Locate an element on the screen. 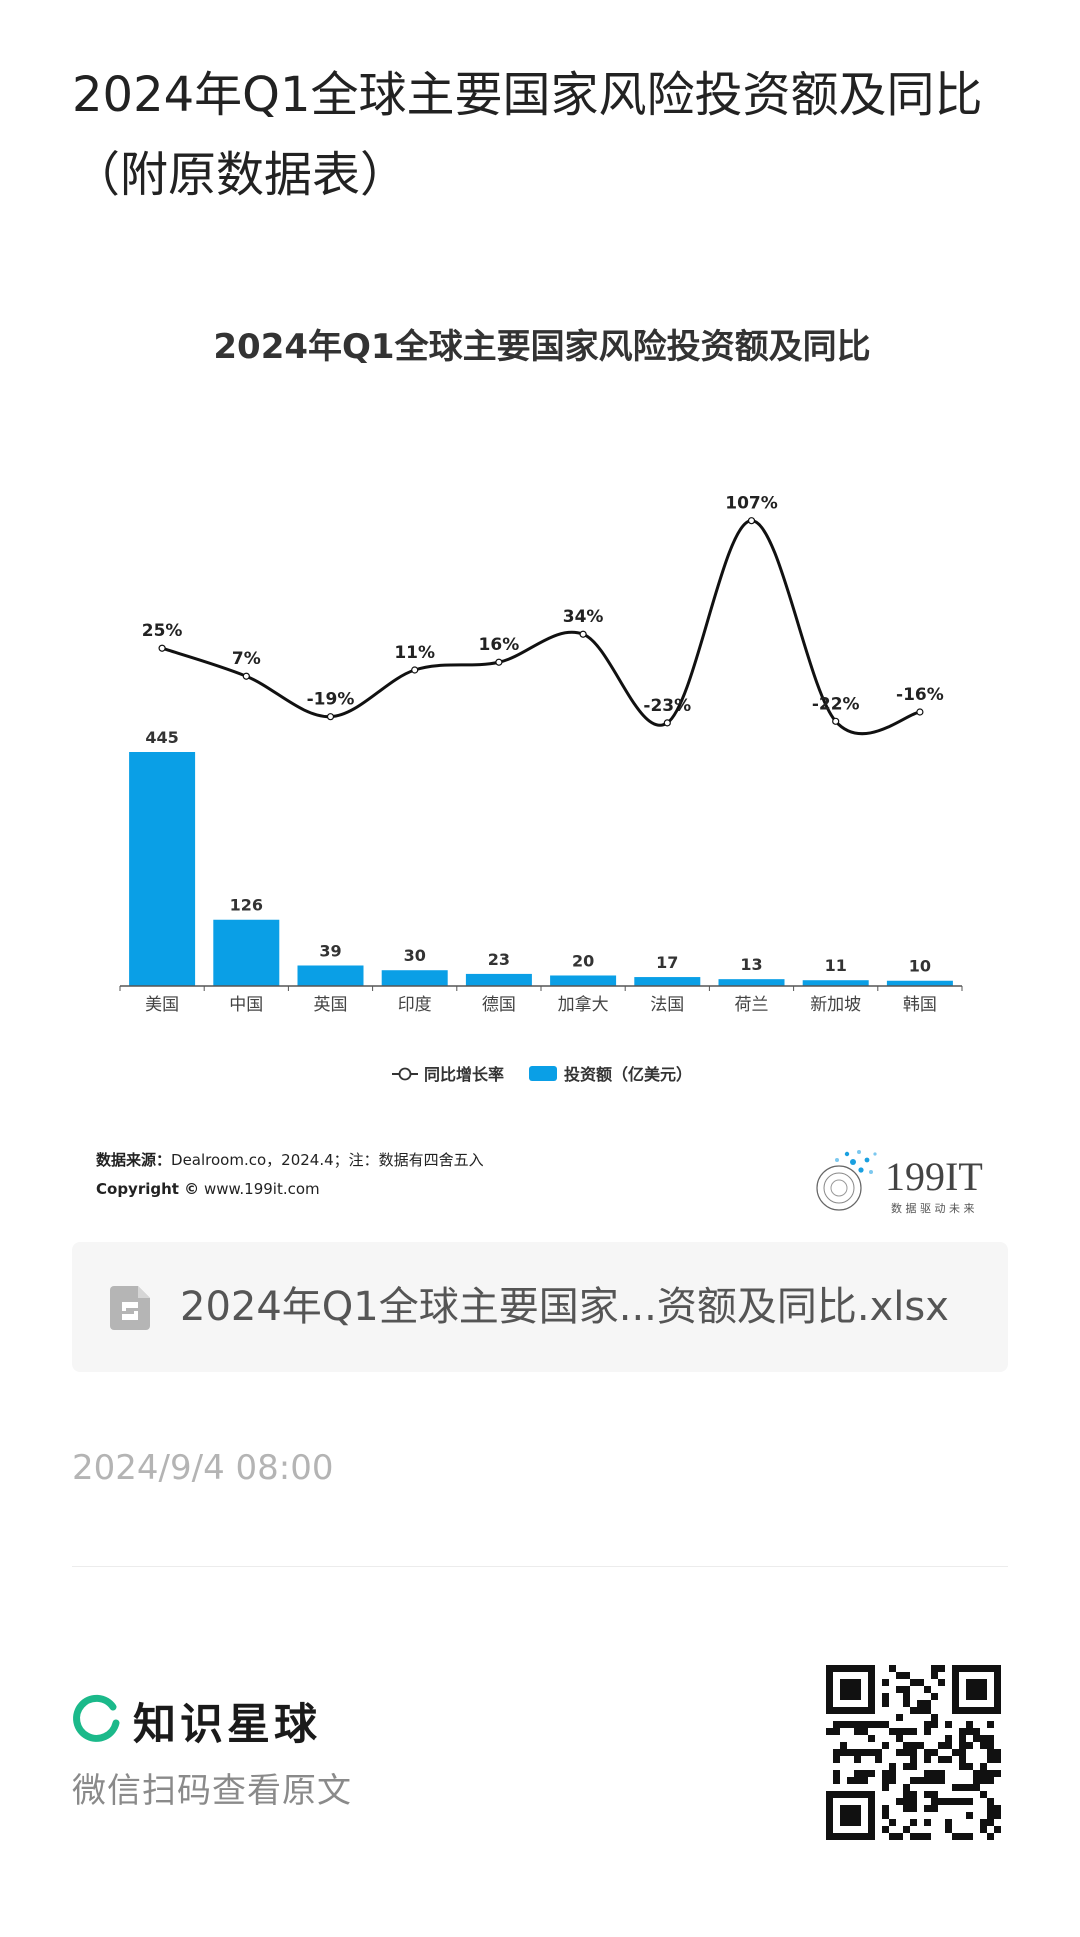 The image size is (1080, 1937). bar-value-label: 23 is located at coordinates (499, 959).